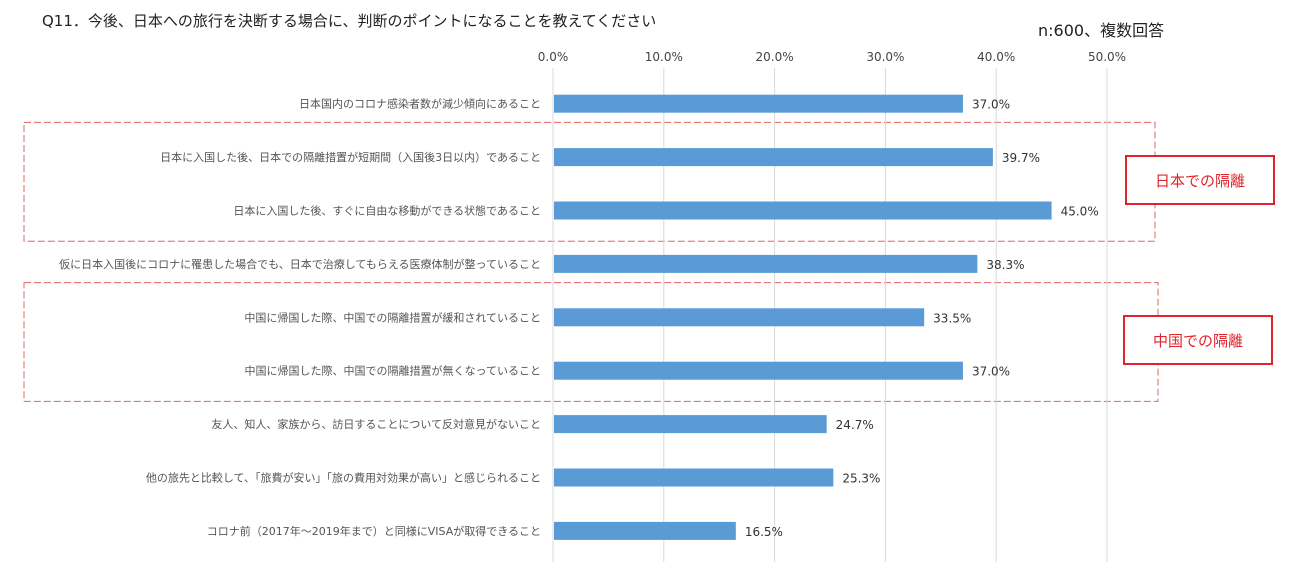  Describe the element at coordinates (392, 317) in the screenshot. I see `category-label: 中国に帰国した際、中国での隔離措置が緩和されていること` at that location.